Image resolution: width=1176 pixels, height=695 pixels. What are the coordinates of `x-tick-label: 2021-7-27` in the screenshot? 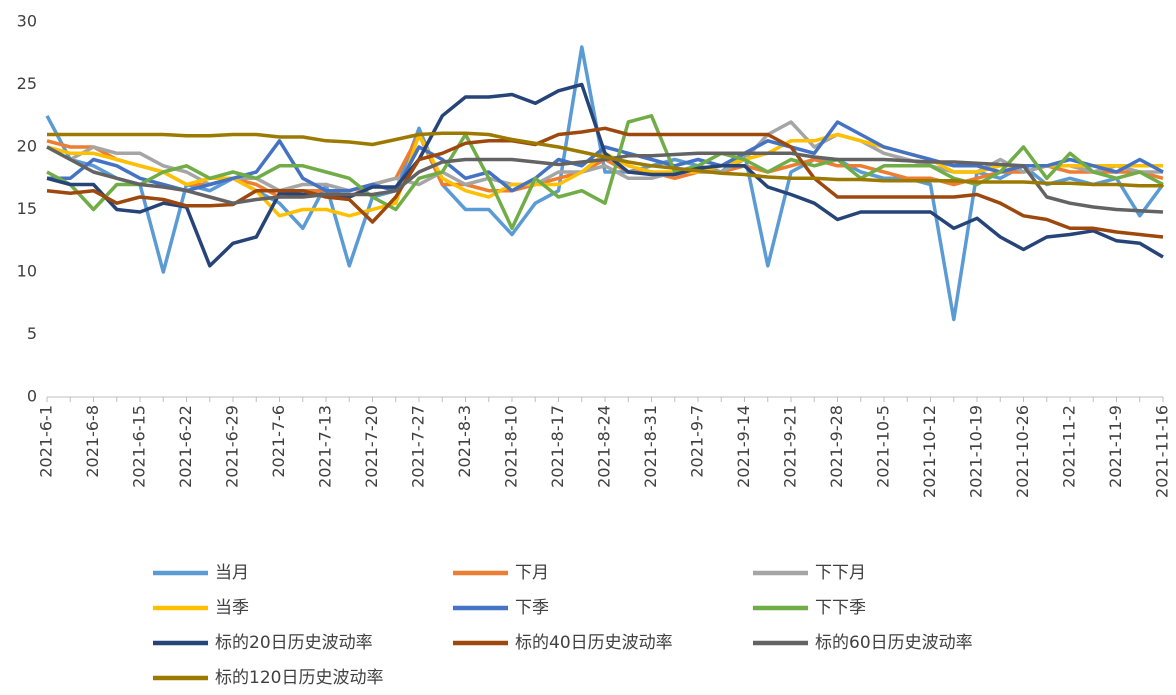 It's located at (418, 446).